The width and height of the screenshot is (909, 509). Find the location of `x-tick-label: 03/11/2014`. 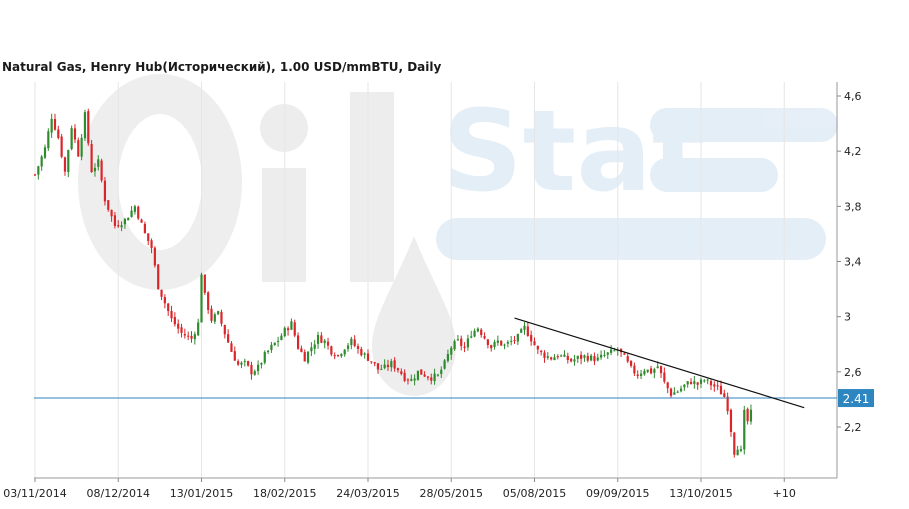

x-tick-label: 03/11/2014 is located at coordinates (34, 493).